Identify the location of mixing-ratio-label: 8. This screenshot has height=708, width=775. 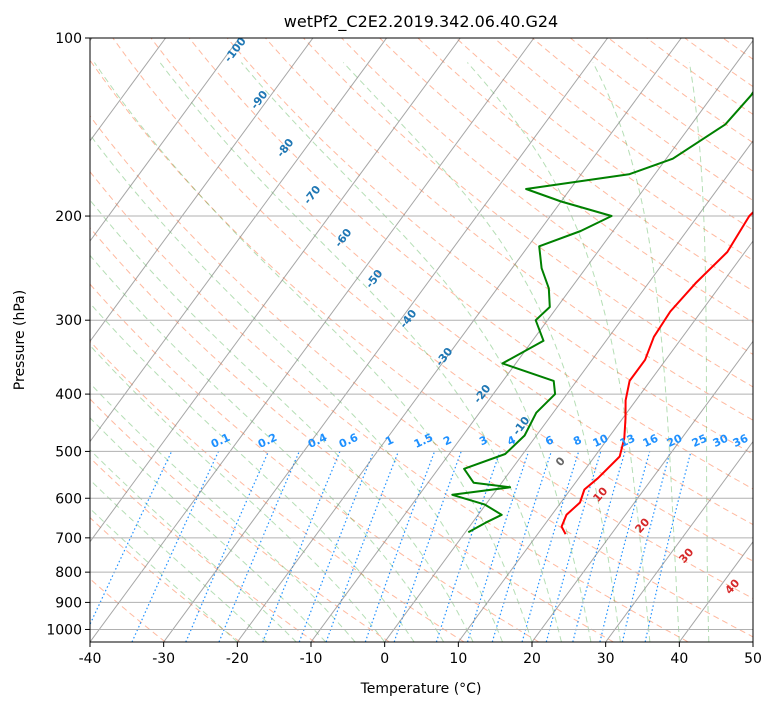
(577, 440).